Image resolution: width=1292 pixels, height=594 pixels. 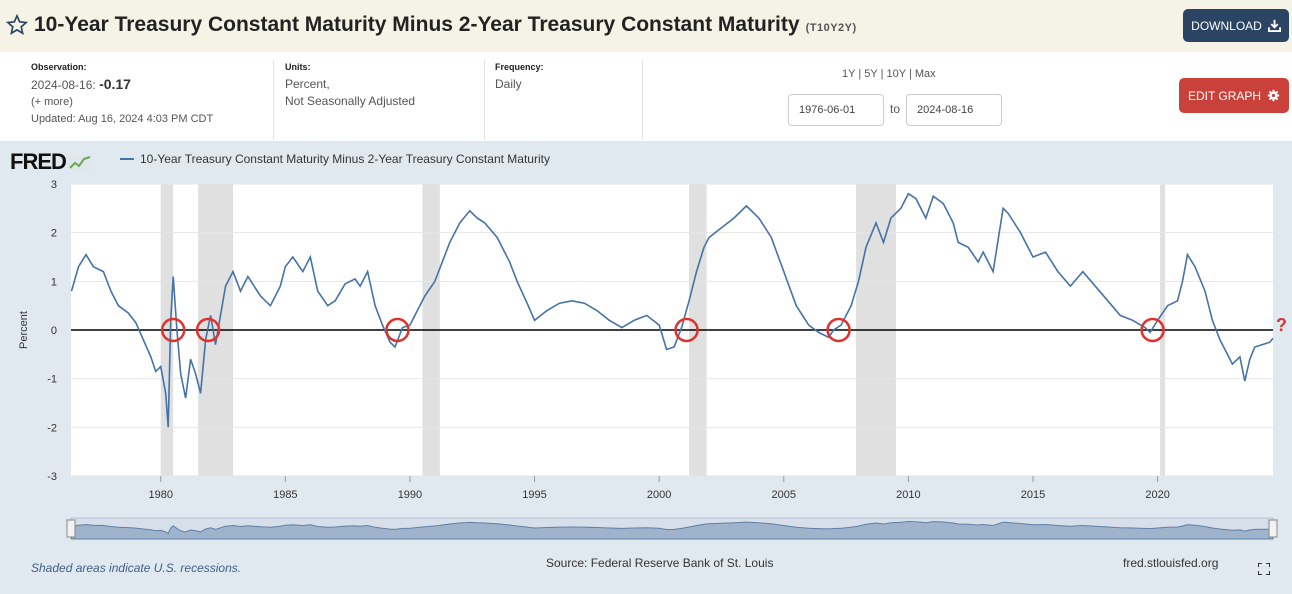 What do you see at coordinates (1226, 25) in the screenshot?
I see `download-label: DOWNLOAD` at bounding box center [1226, 25].